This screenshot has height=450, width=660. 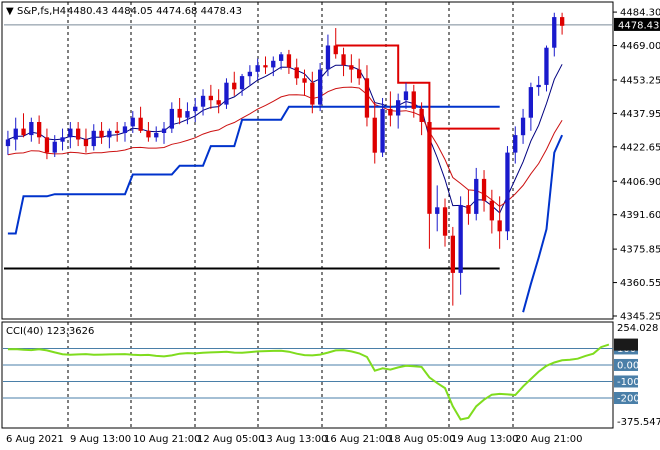 I want to click on cci-current-tag, so click(x=626, y=344).